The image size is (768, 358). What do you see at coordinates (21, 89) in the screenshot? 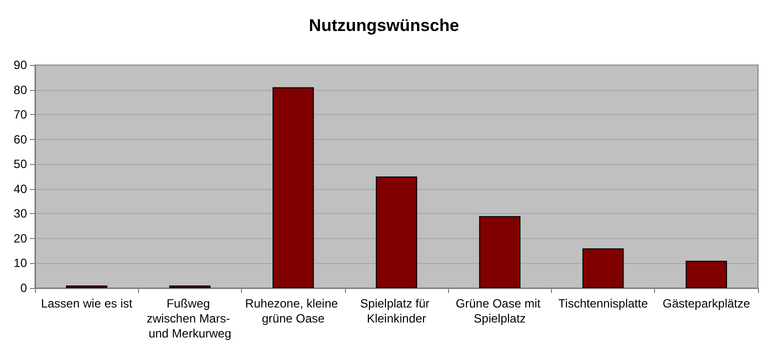
I see `y-tick-label: 80` at bounding box center [21, 89].